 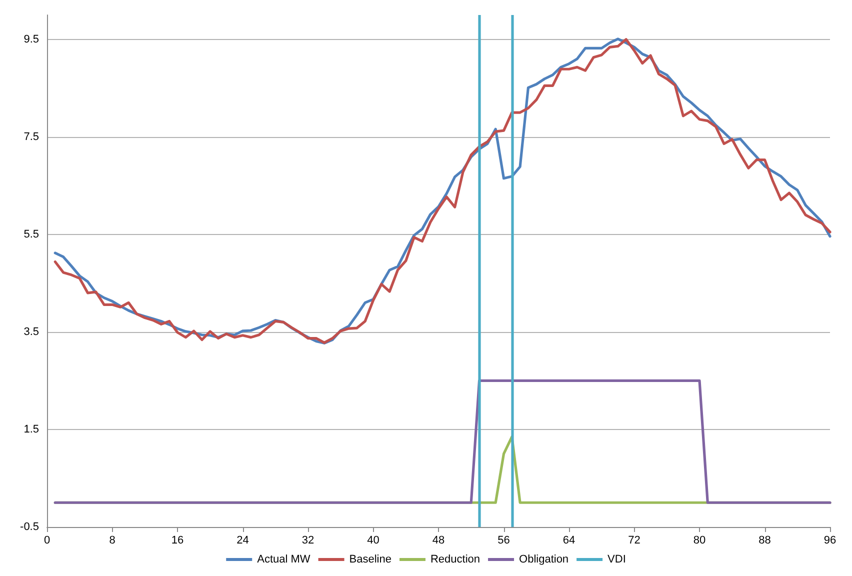 What do you see at coordinates (504, 540) in the screenshot?
I see `x-tick-label: 56` at bounding box center [504, 540].